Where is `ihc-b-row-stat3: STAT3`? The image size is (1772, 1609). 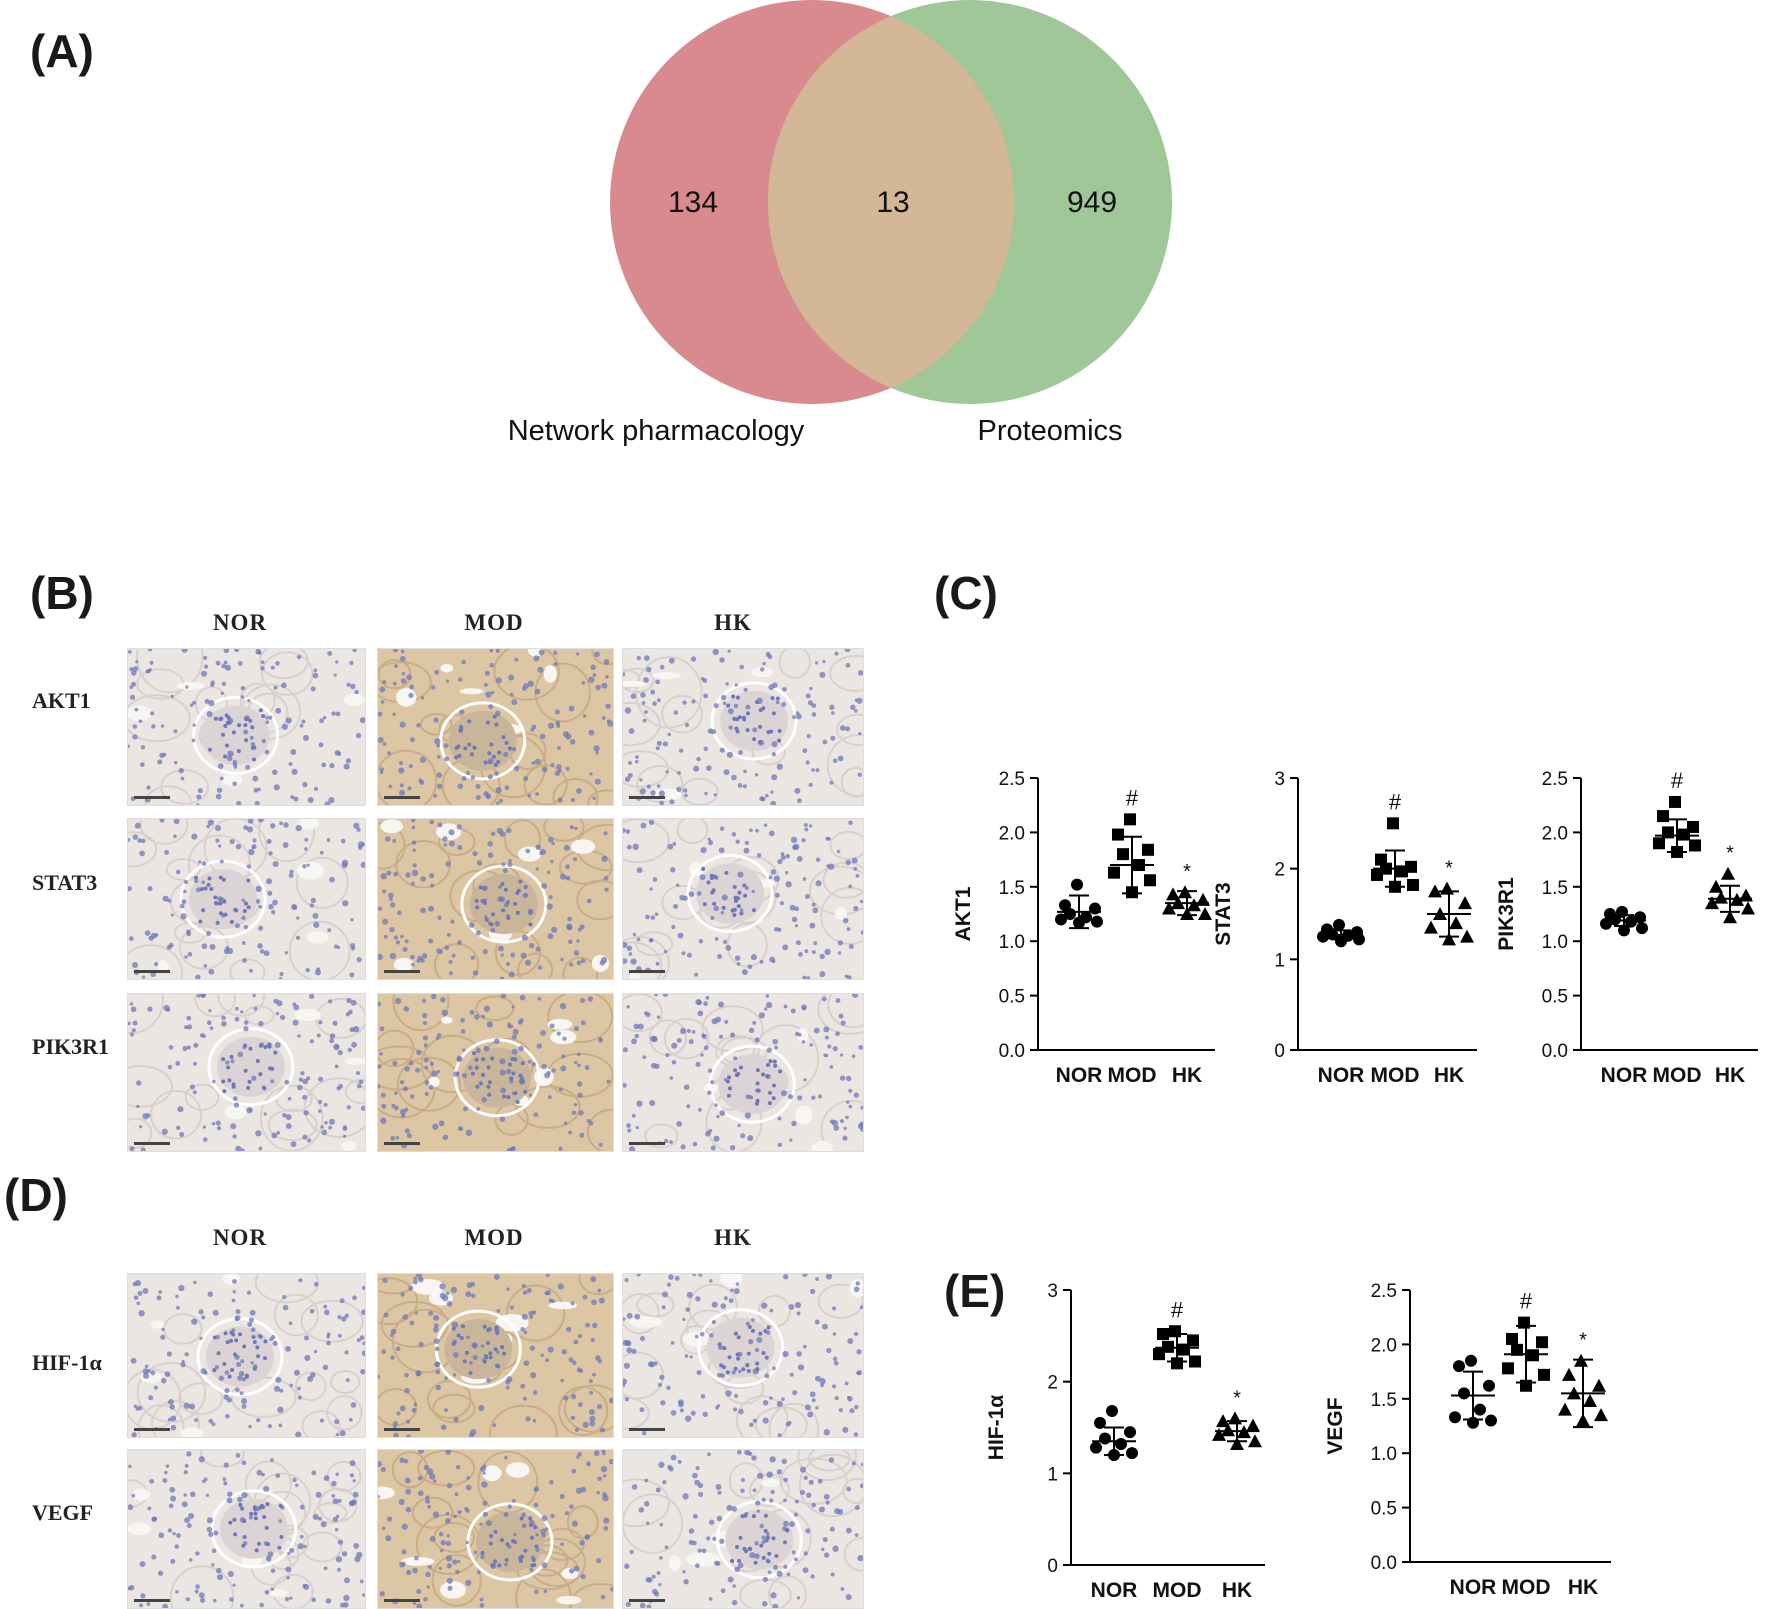 ihc-b-row-stat3: STAT3 is located at coordinates (65, 882).